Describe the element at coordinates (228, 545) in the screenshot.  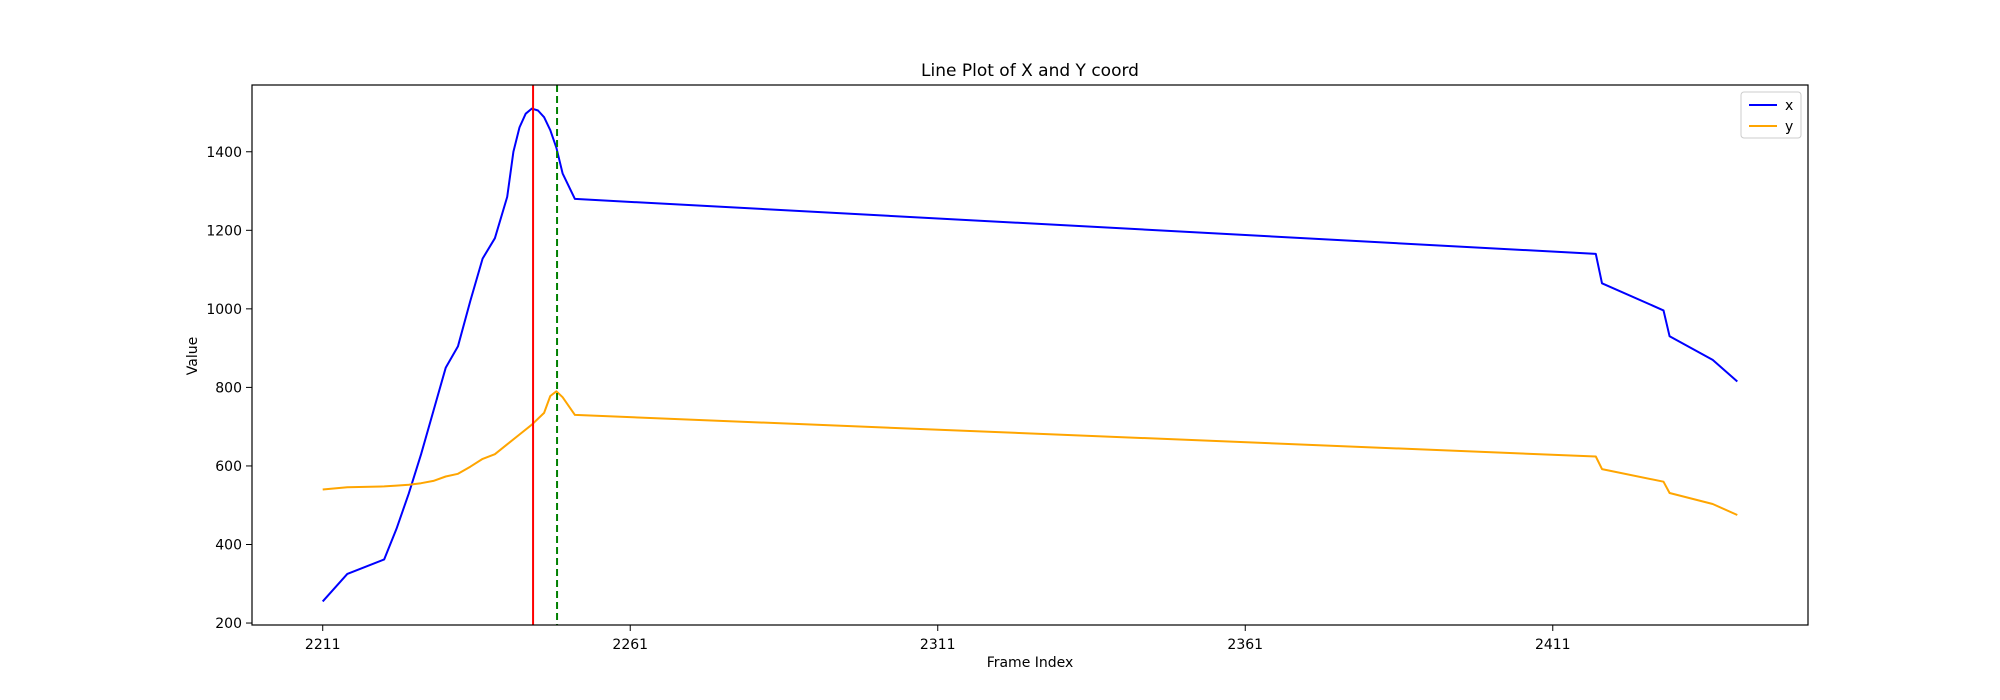
I see `y-tick-label: 400` at that location.